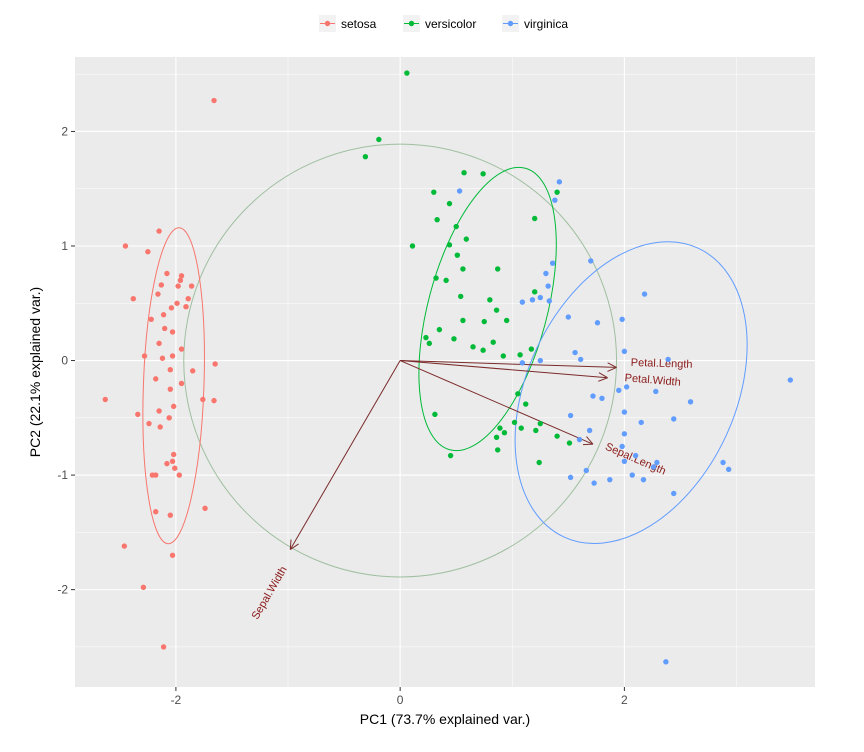  What do you see at coordinates (64, 246) in the screenshot?
I see `y-tick-label: 1` at bounding box center [64, 246].